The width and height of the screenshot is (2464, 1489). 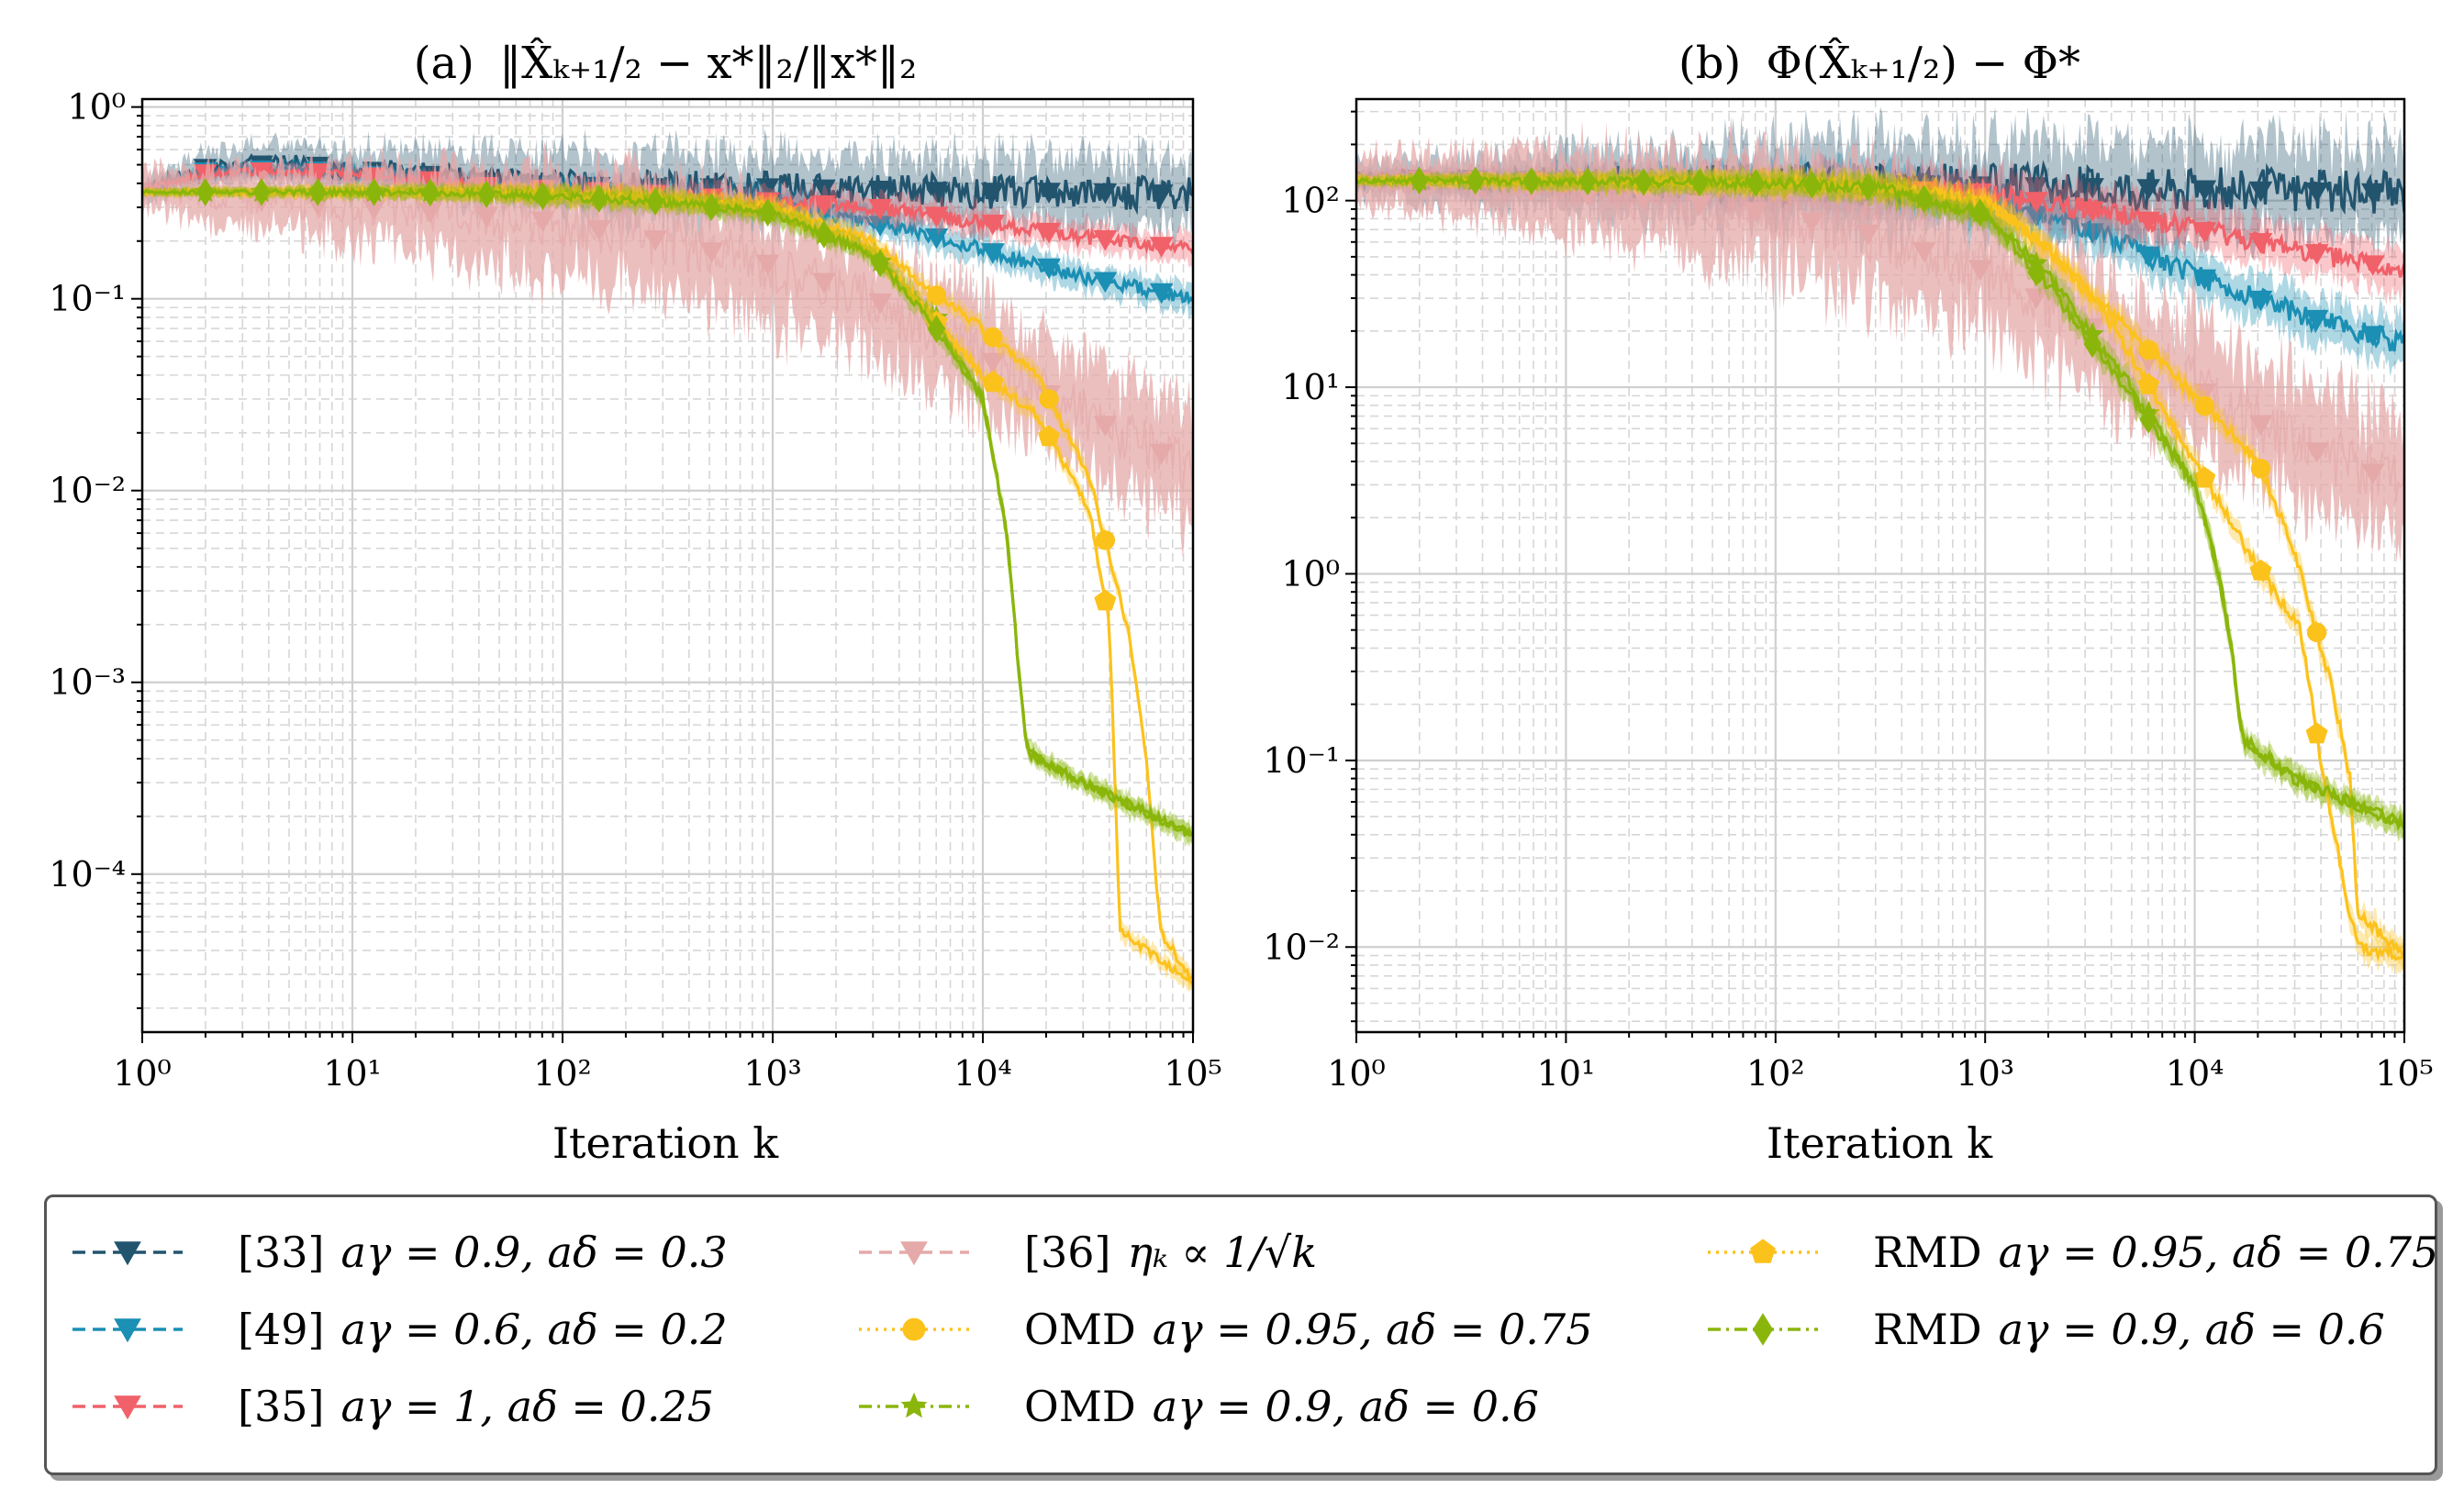 What do you see at coordinates (2219, 1252) in the screenshot?
I see `legend-math: aγ = 0.95, aδ = 0.75` at bounding box center [2219, 1252].